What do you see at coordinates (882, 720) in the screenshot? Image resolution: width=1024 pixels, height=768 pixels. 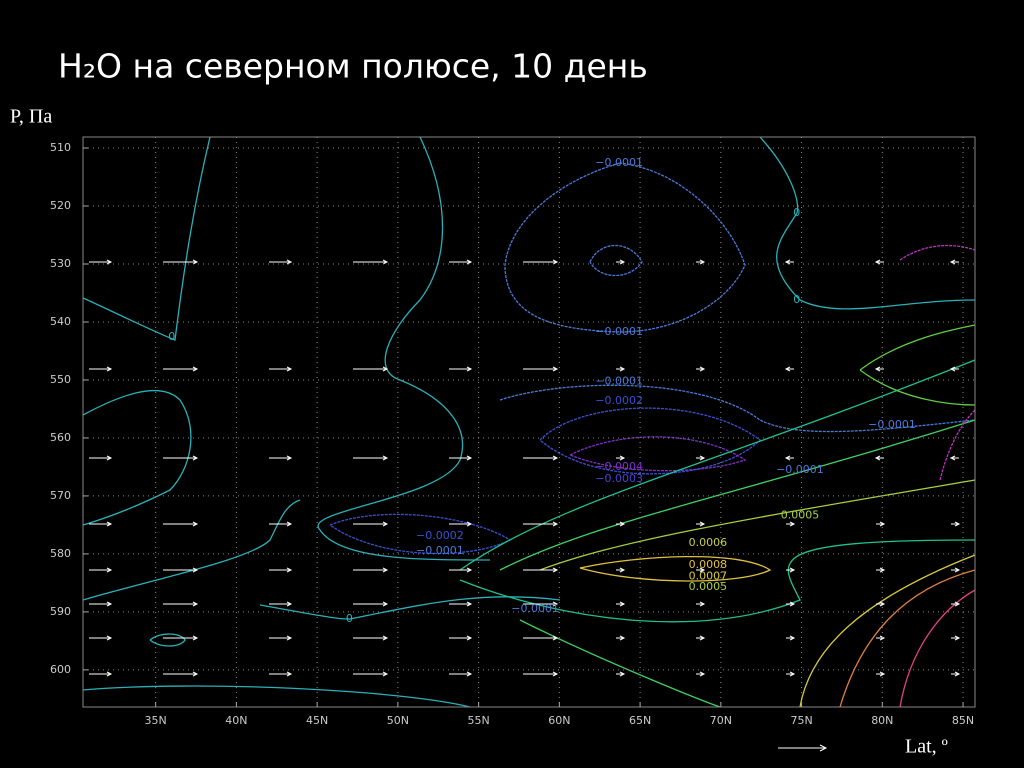 I see `x-tick-label: 80N` at bounding box center [882, 720].